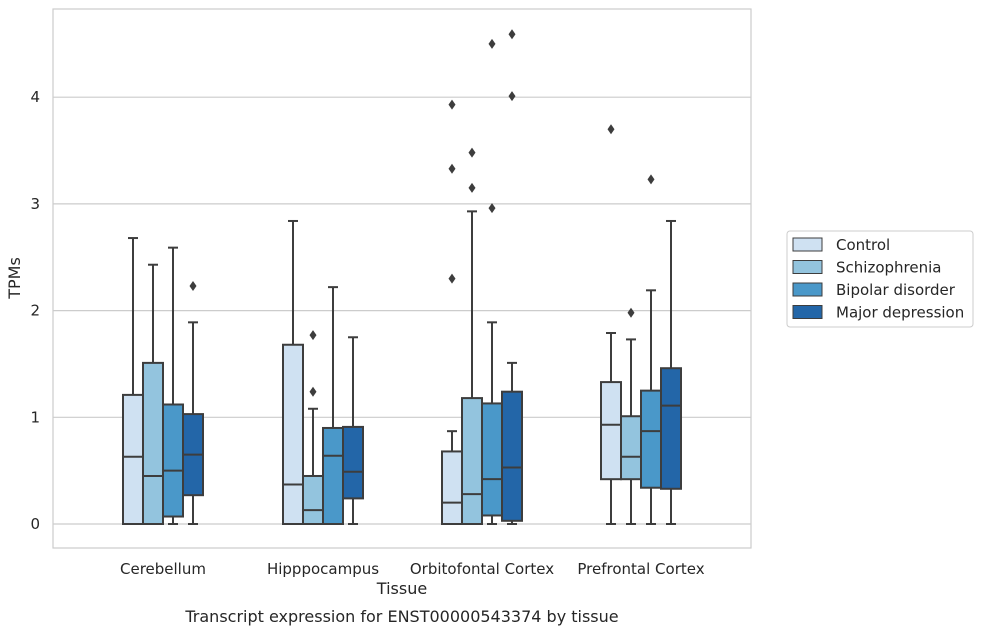  I want to click on legend-frame, so click(880, 279).